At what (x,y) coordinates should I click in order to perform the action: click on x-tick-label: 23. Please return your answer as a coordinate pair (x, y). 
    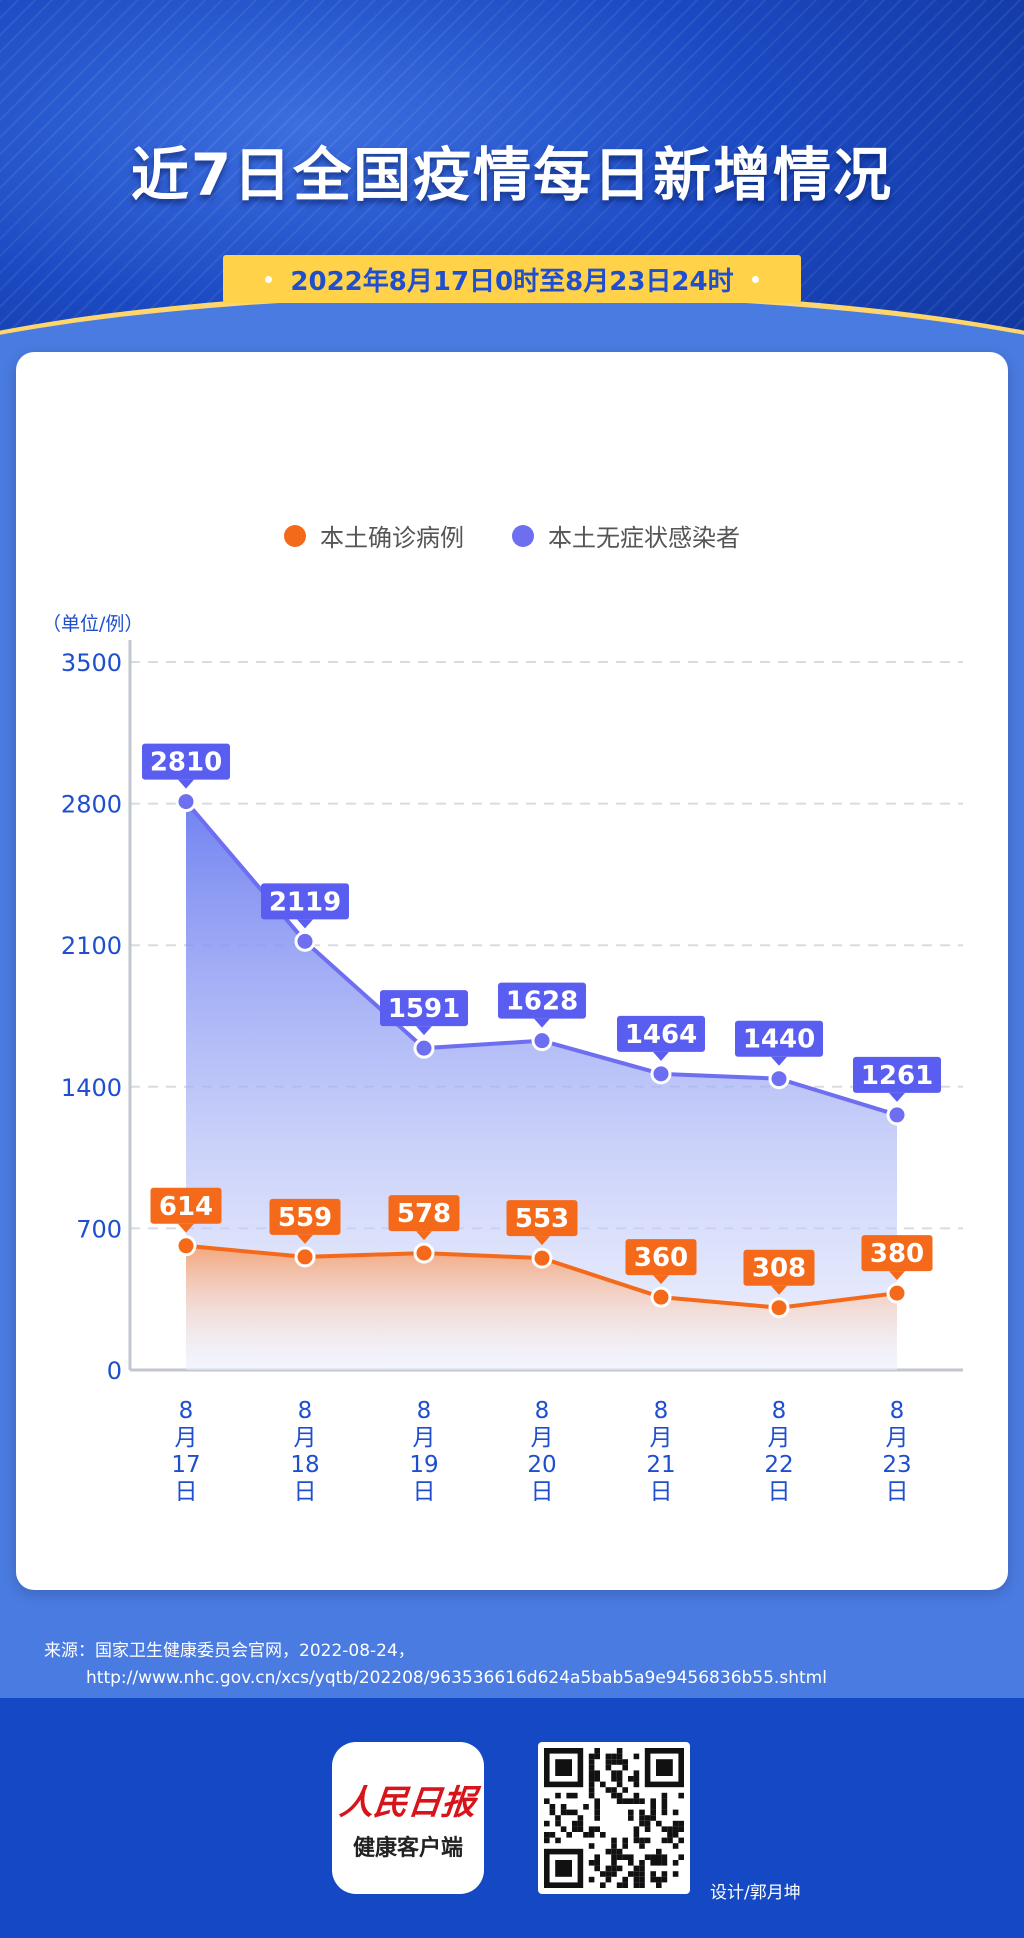
    Looking at the image, I should click on (896, 1465).